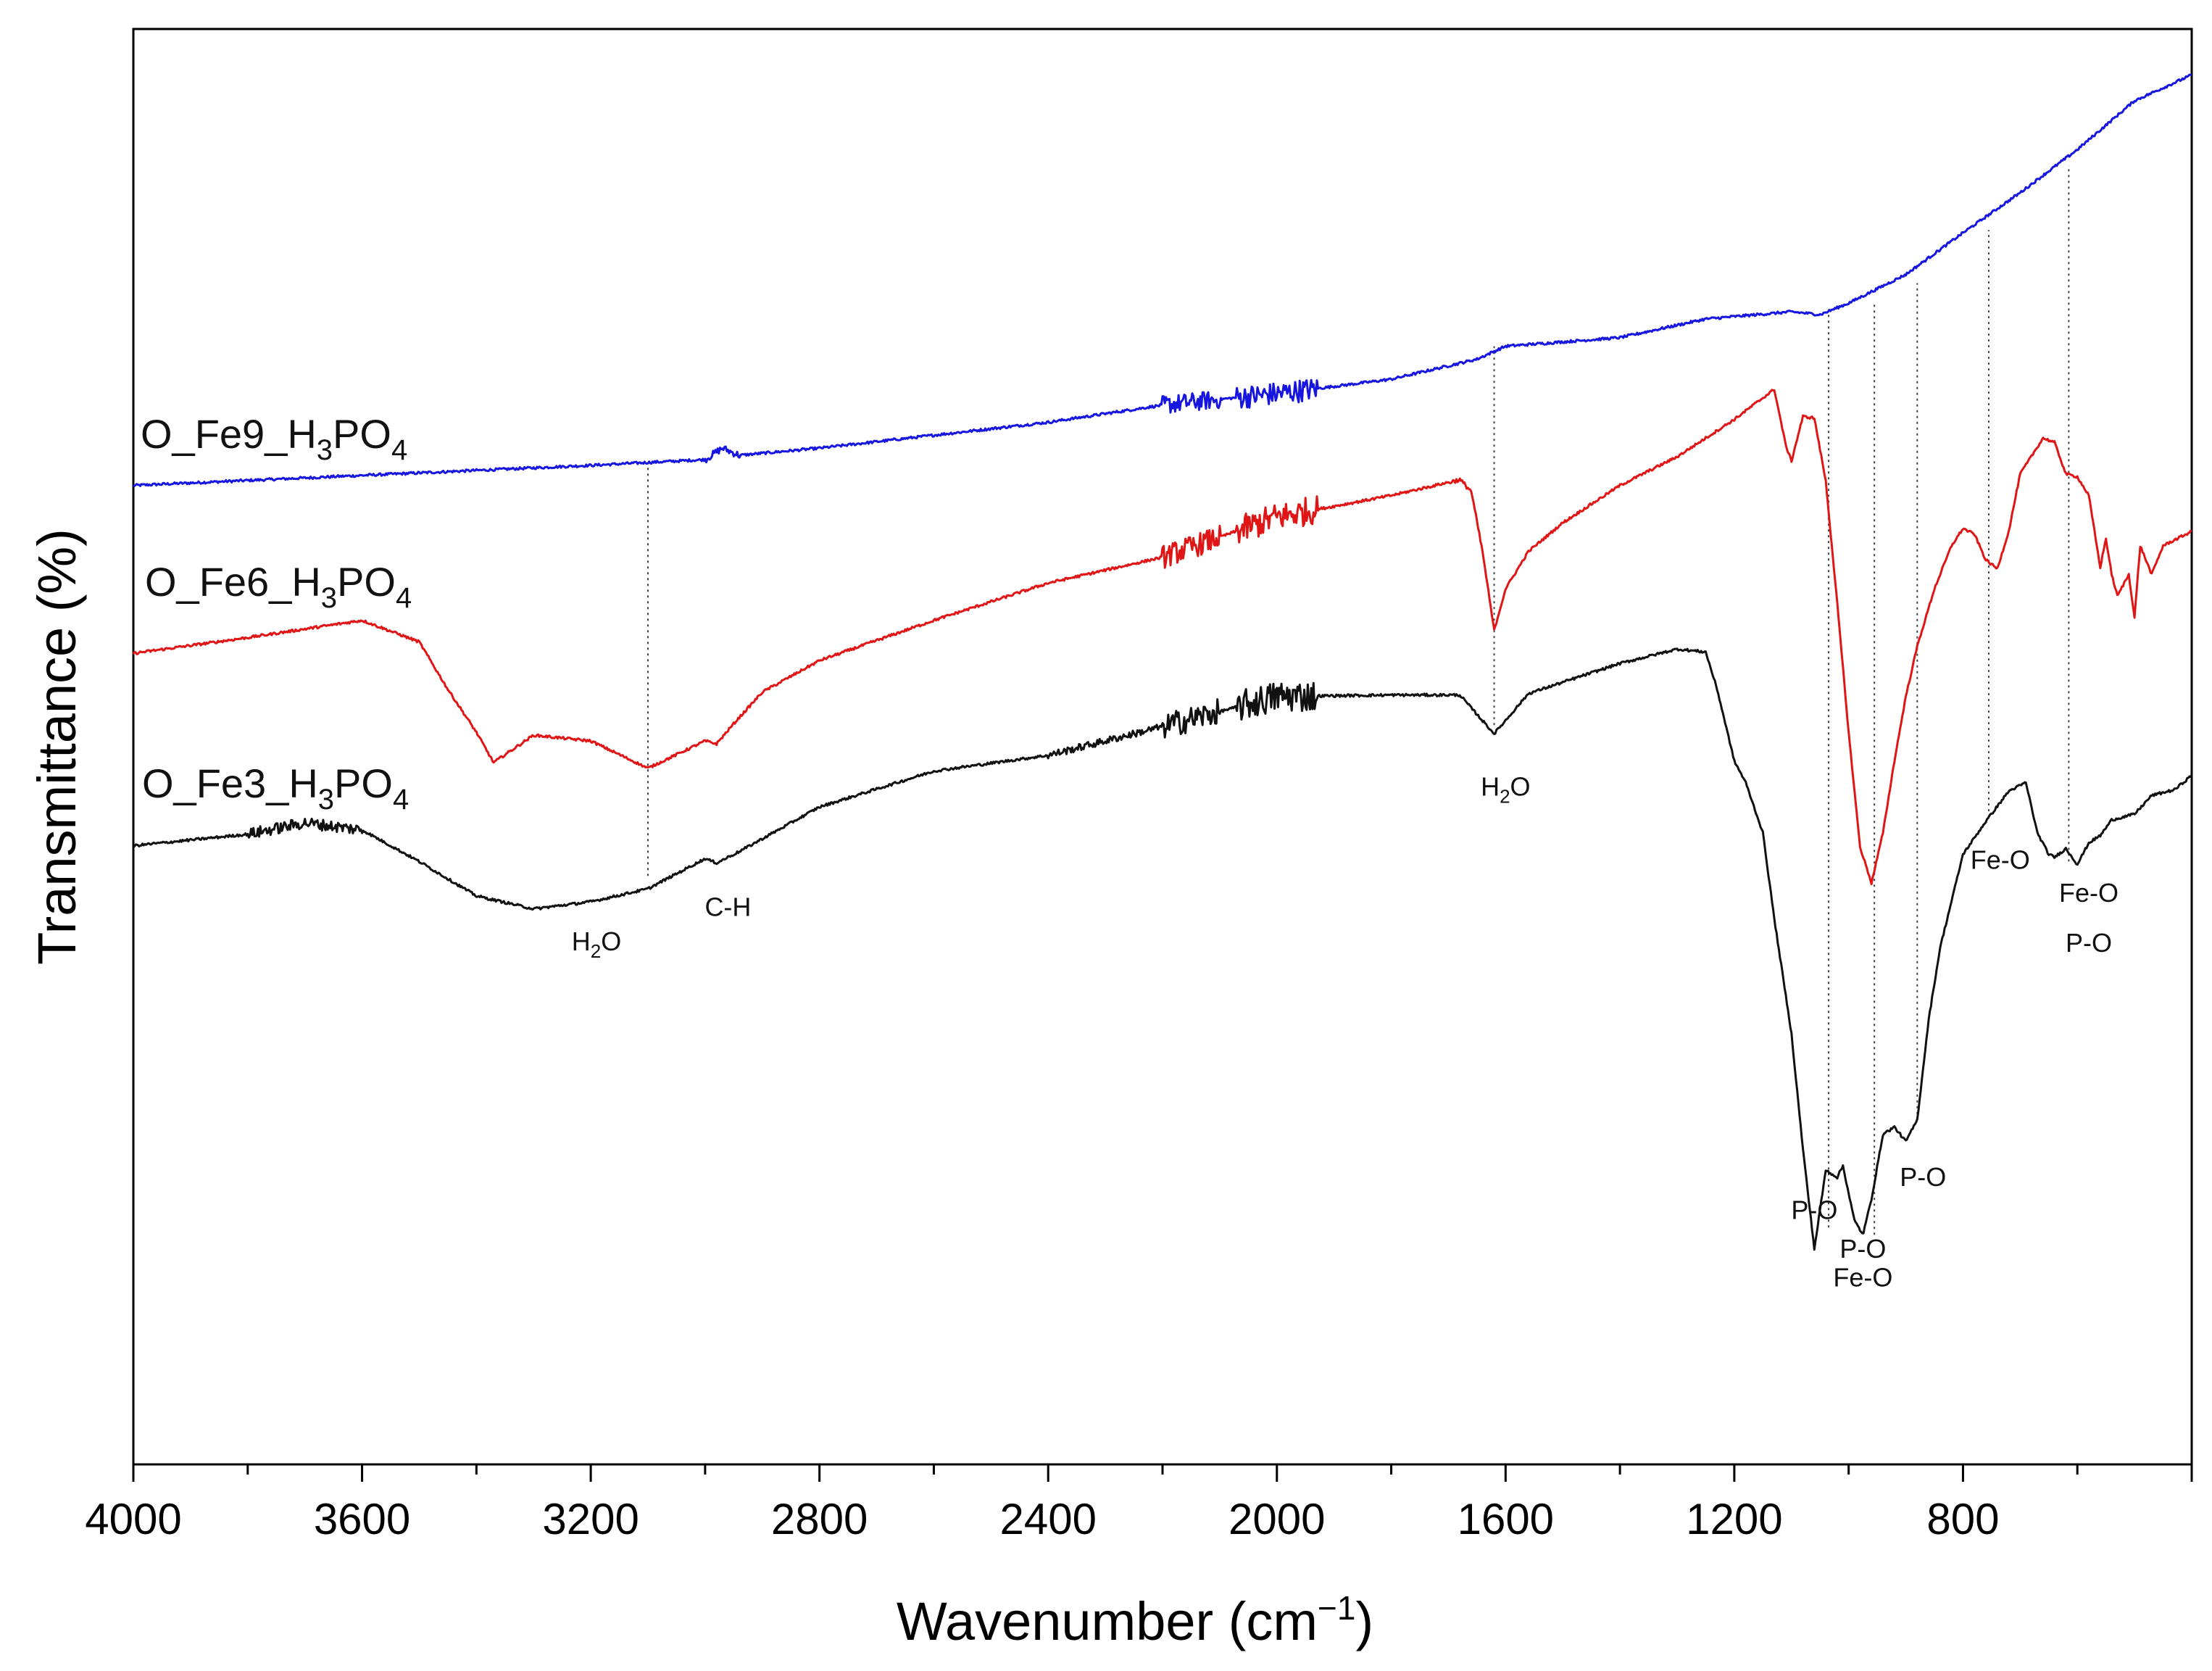  What do you see at coordinates (1139, 1503) in the screenshot?
I see `x-ticks: 4000 3600 3200 2800 2400 2000 1600 1200 800` at bounding box center [1139, 1503].